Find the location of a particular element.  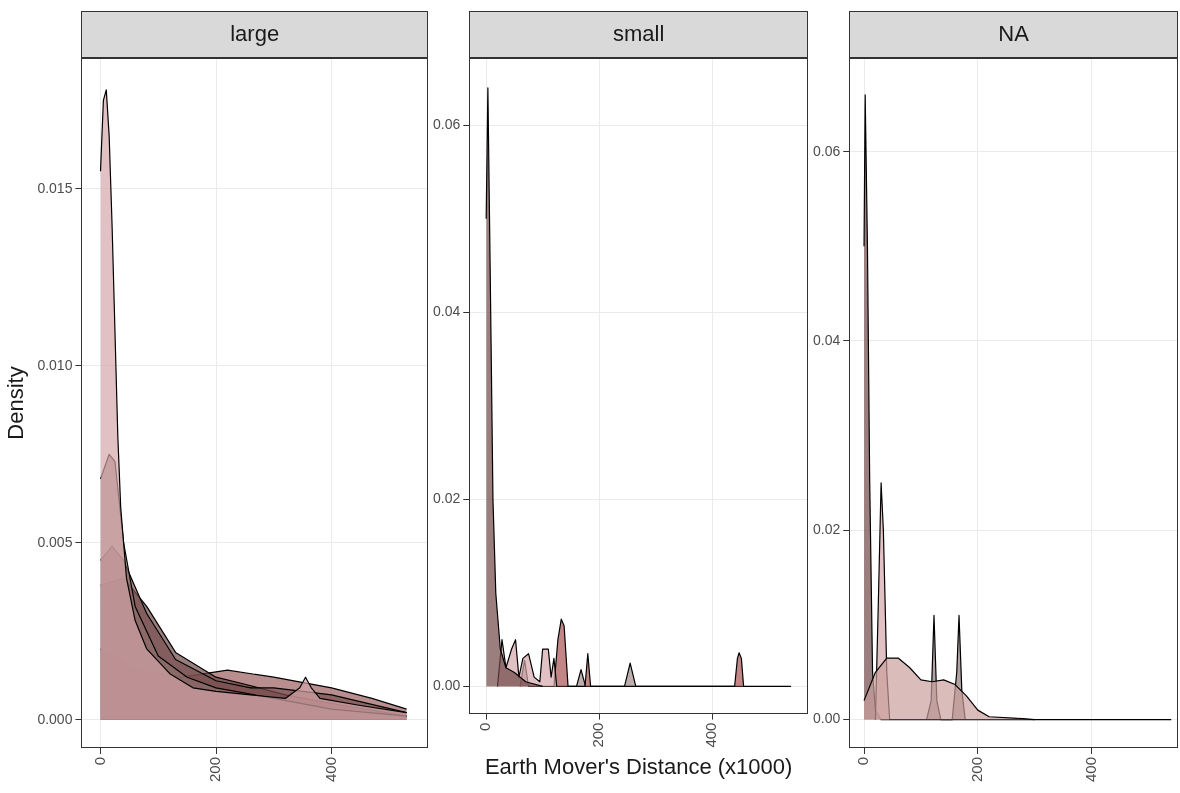

y-tick-label: 0.000 is located at coordinates (55, 718).